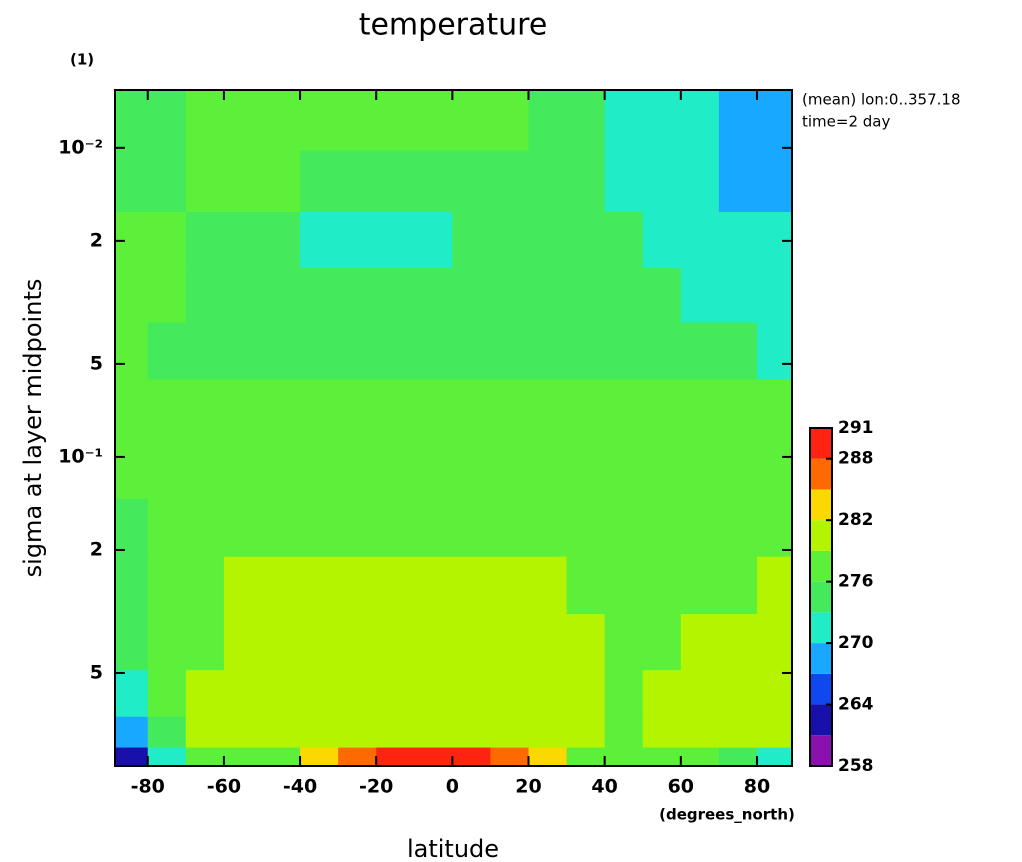 This screenshot has width=1022, height=862. I want to click on y-tick-label: 5, so click(96, 672).